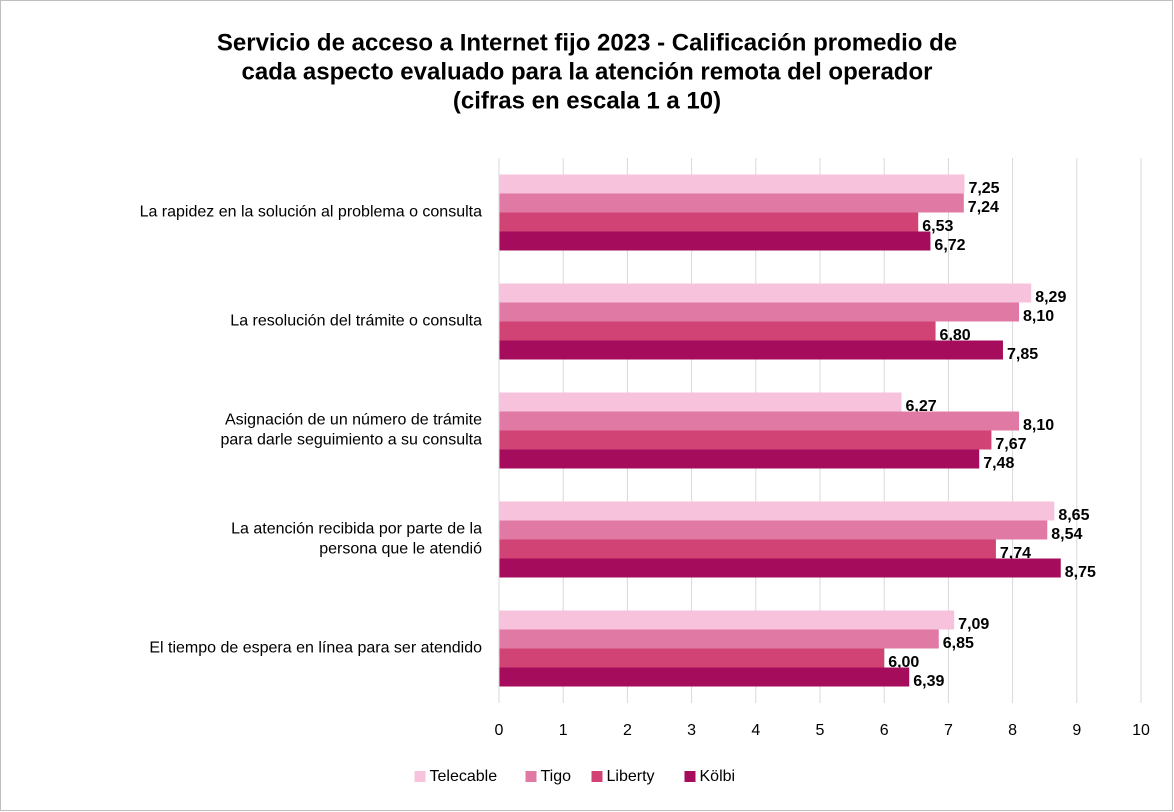  Describe the element at coordinates (1050, 297) in the screenshot. I see `value-label: 8,29` at that location.